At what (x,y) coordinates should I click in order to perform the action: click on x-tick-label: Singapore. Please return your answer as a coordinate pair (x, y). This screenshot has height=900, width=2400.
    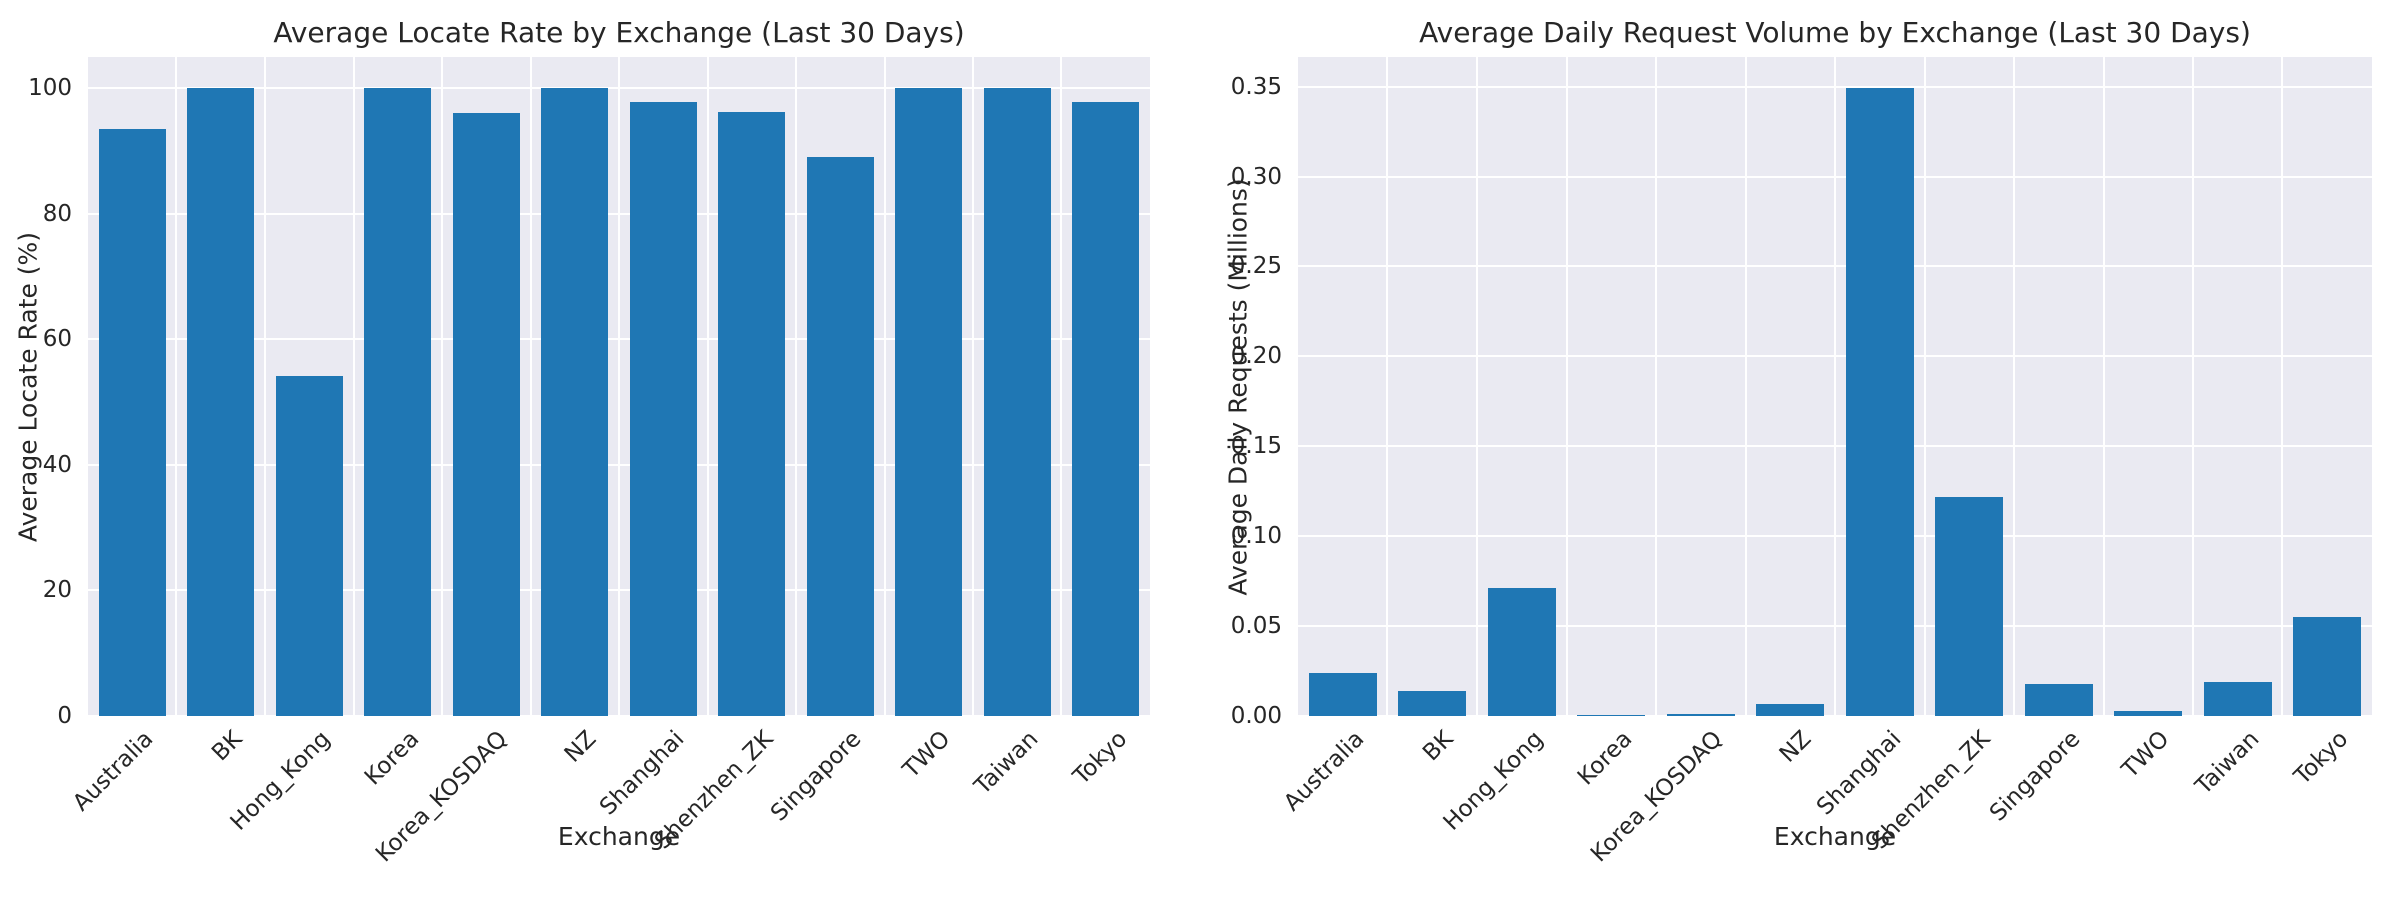
    Looking at the image, I should click on (2035, 776).